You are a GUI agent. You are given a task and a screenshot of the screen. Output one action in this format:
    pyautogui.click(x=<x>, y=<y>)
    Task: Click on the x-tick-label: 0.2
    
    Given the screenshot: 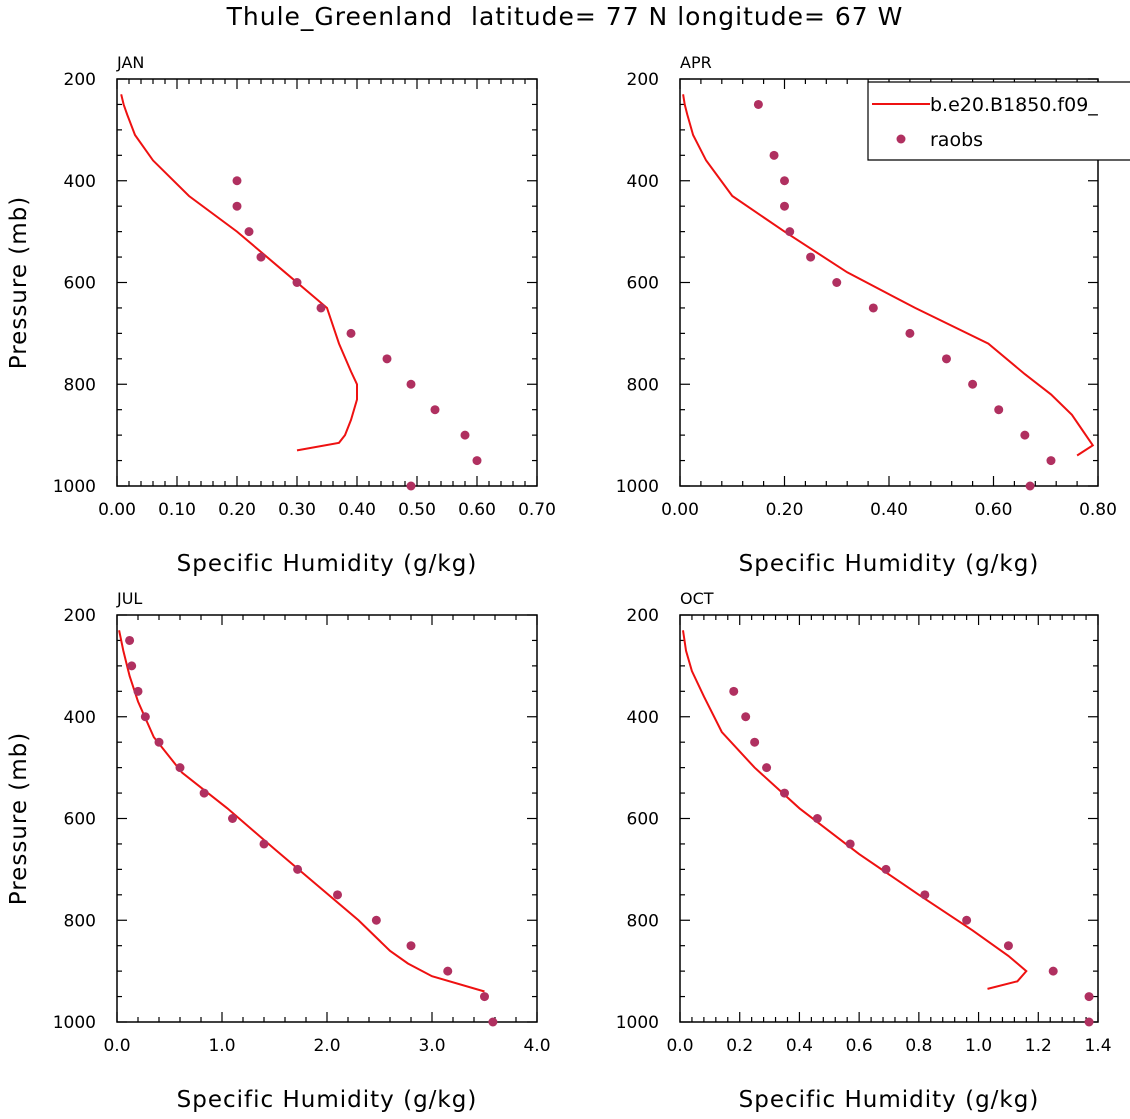 What is the action you would take?
    pyautogui.click(x=739, y=1046)
    